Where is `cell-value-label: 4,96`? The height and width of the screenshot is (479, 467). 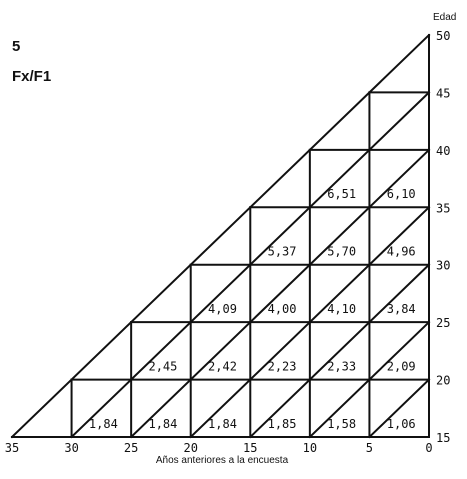
cell-value-label: 4,96 is located at coordinates (401, 252).